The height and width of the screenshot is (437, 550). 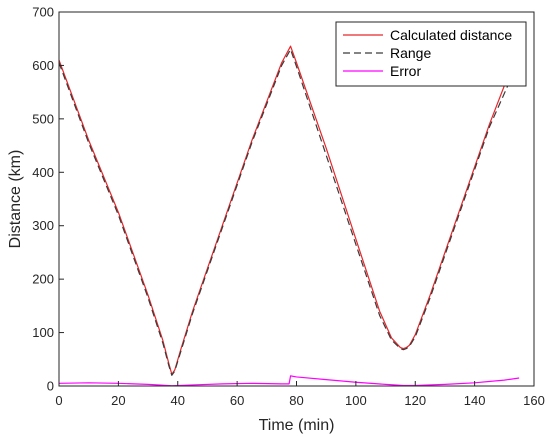 I want to click on legend-label-range: Range, so click(x=410, y=53).